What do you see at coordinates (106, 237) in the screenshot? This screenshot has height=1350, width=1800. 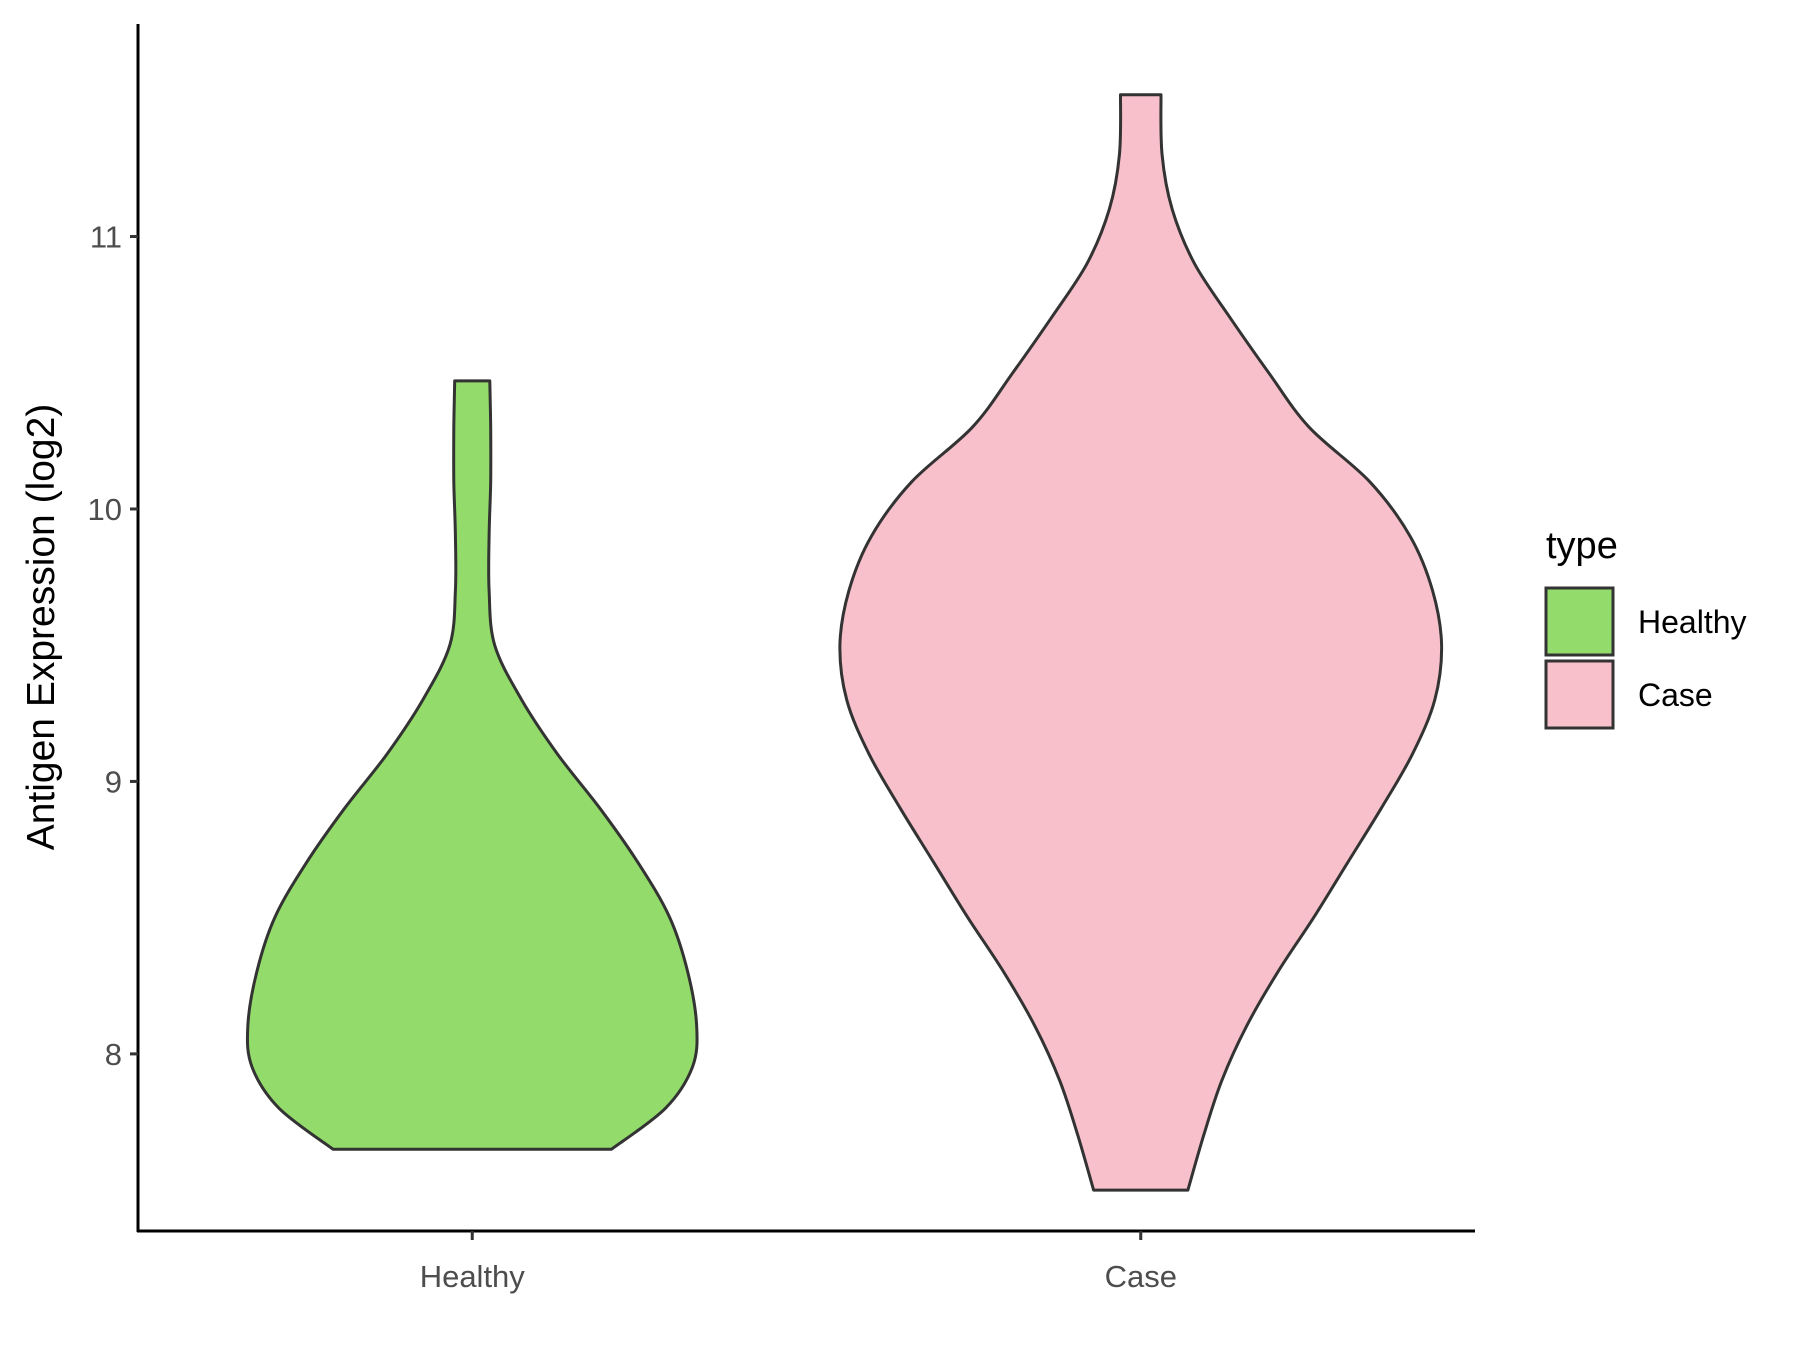 I see `y-tick-label: 11` at bounding box center [106, 237].